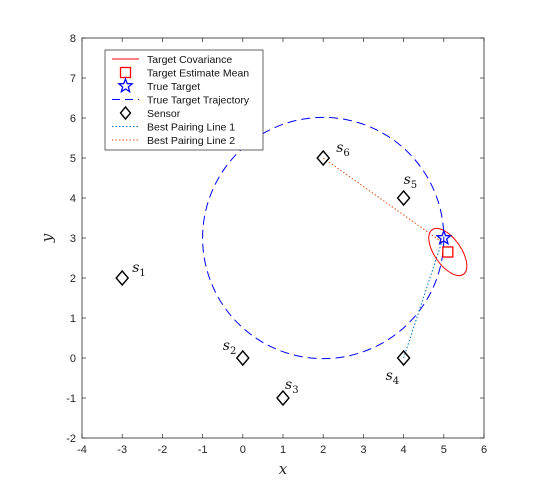  Describe the element at coordinates (73, 199) in the screenshot. I see `y-tick-label: 4` at that location.